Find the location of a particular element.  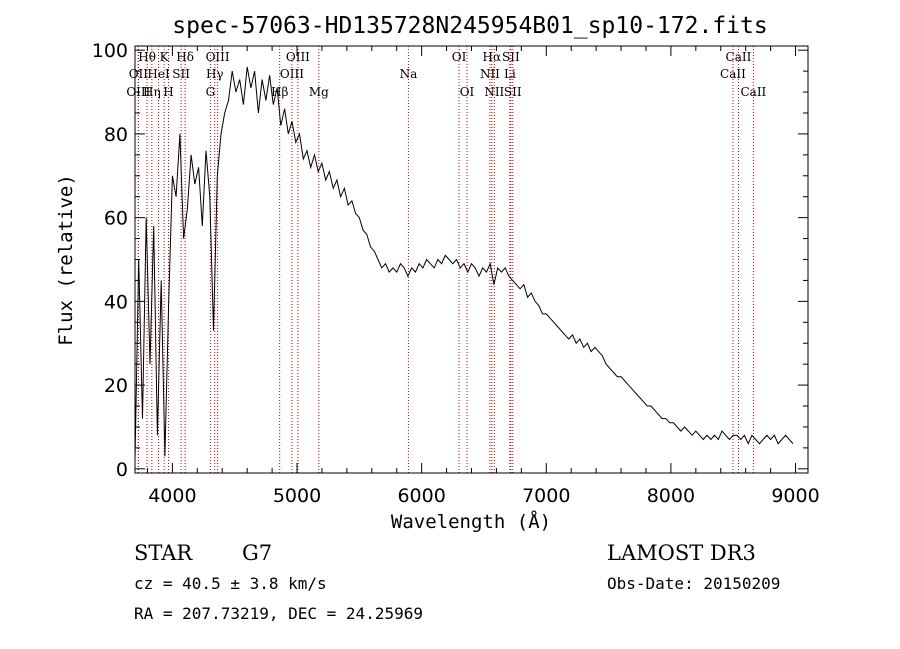

line-marker-label: Hβ is located at coordinates (279, 92).